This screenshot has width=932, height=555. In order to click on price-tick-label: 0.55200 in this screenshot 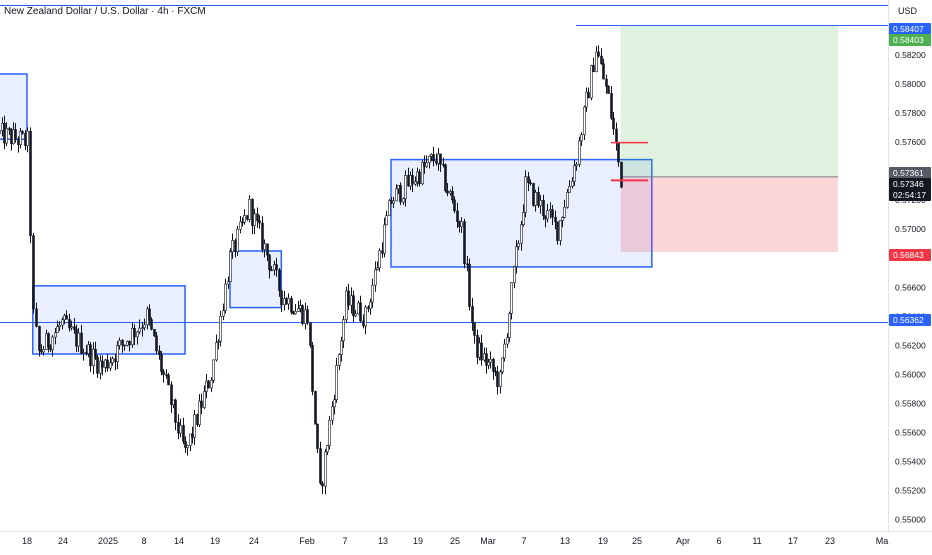, I will do `click(910, 490)`.